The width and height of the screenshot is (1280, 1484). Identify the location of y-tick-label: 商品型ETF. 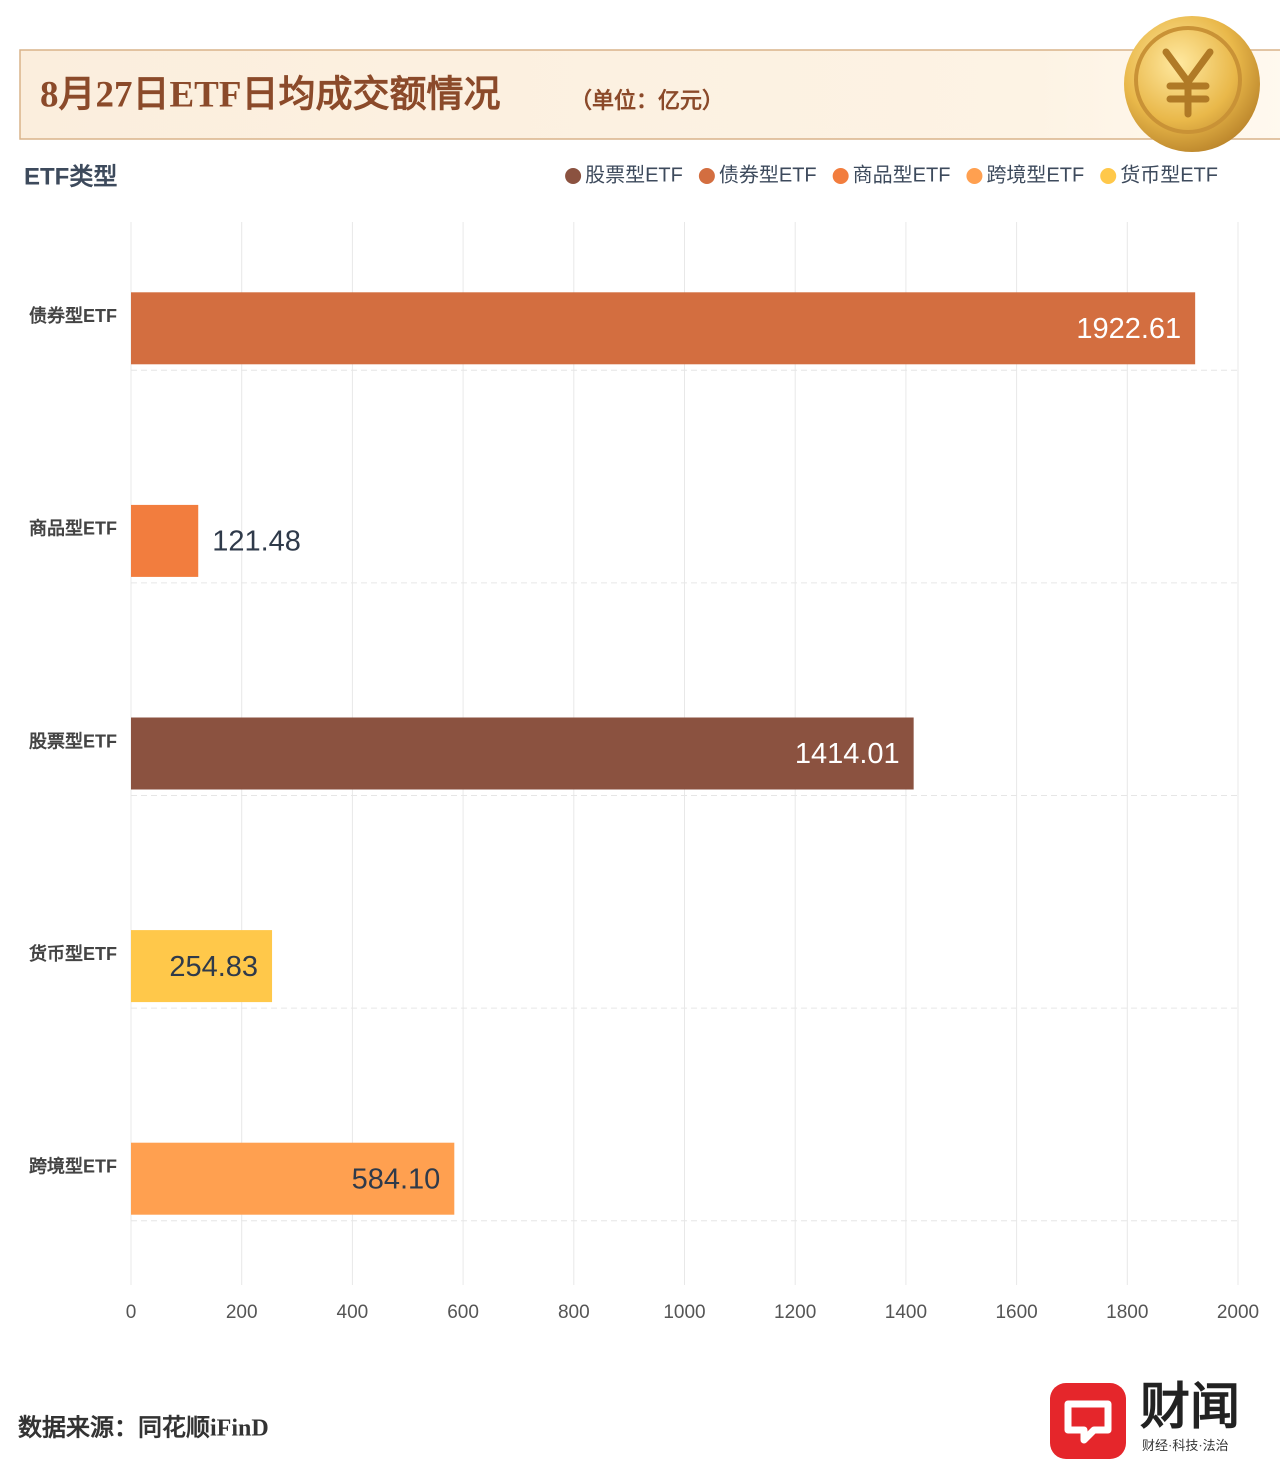
(73, 528).